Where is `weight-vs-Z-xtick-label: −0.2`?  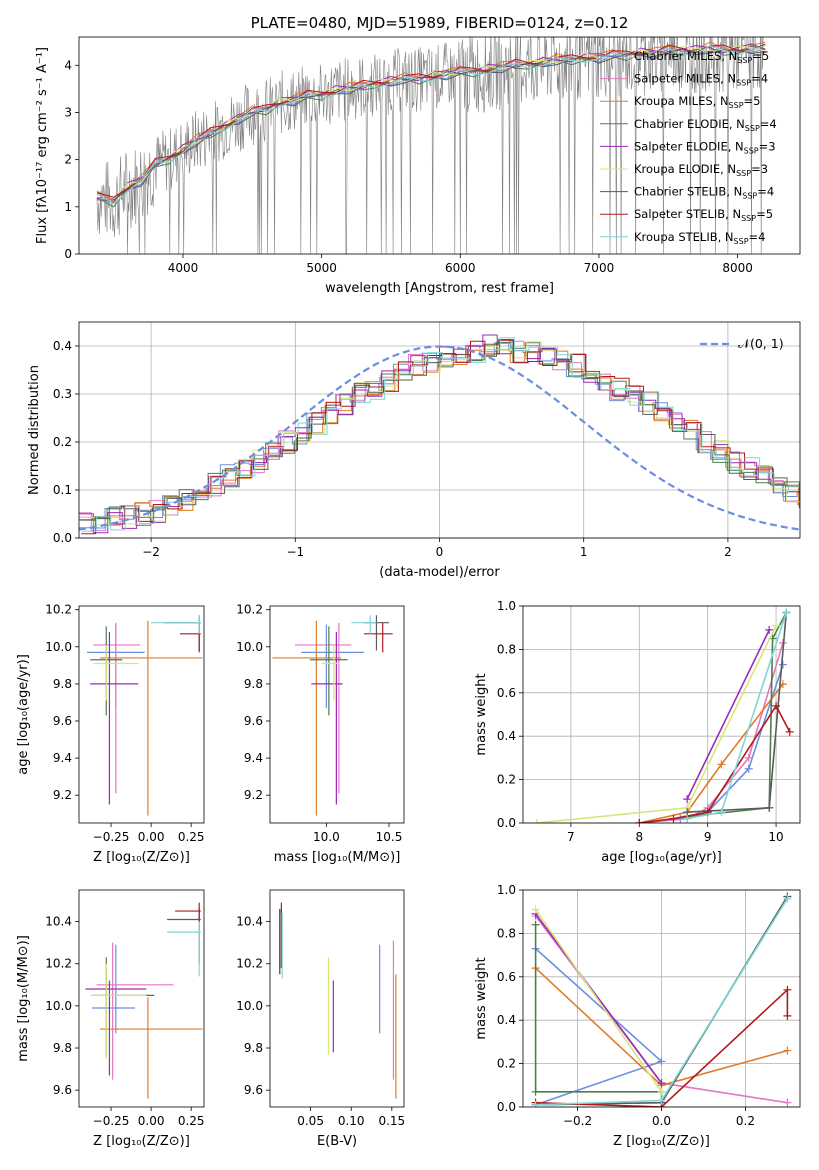 weight-vs-Z-xtick-label: −0.2 is located at coordinates (577, 1121).